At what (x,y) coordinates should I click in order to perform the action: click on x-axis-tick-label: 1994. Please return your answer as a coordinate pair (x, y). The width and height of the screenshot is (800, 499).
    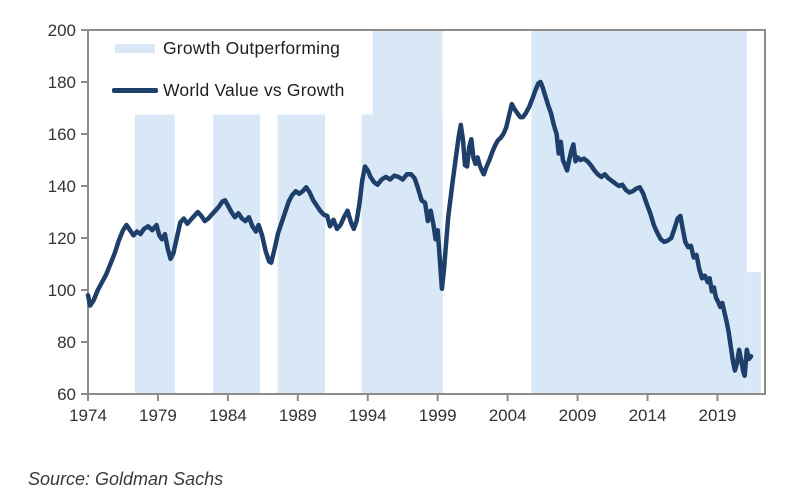
    Looking at the image, I should click on (368, 415).